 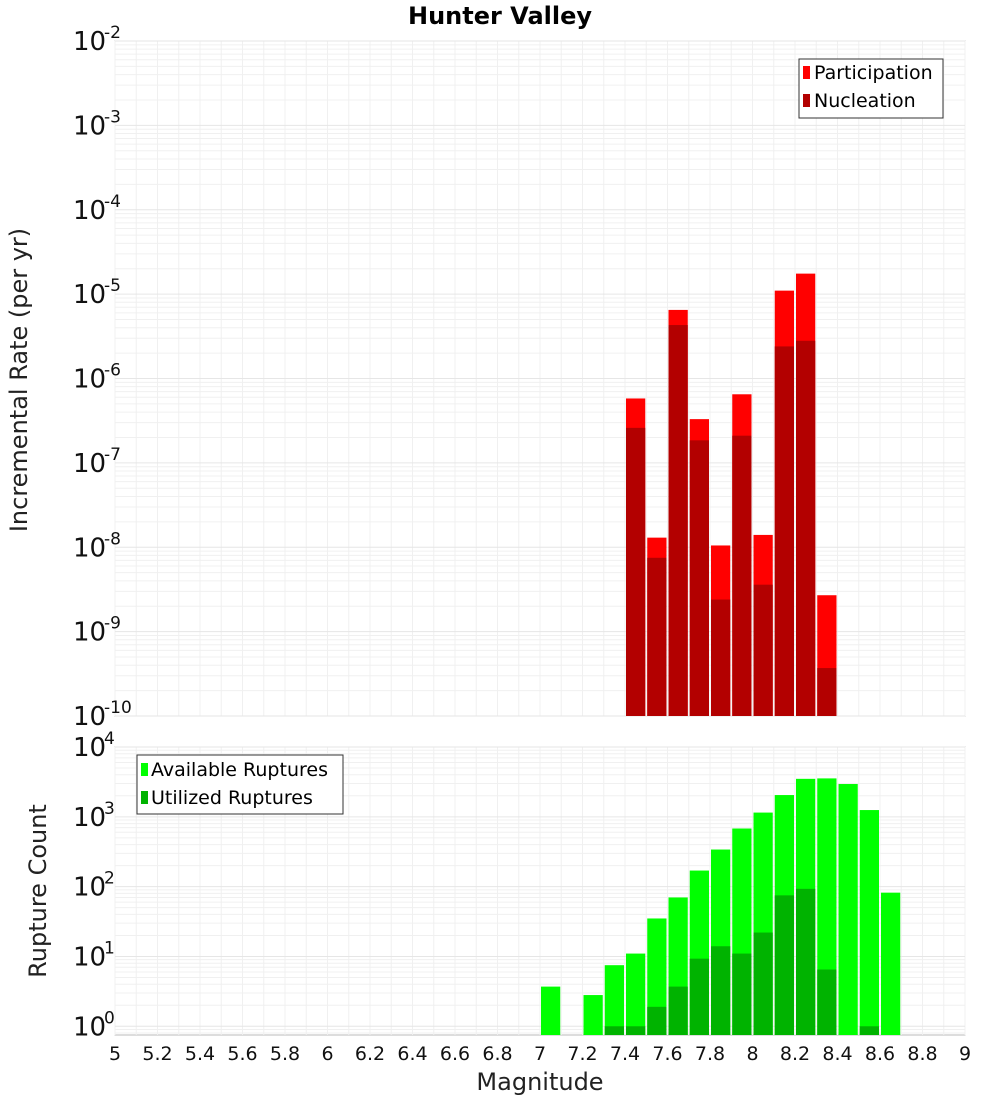 What do you see at coordinates (539, 1082) in the screenshot?
I see `x-axis-label: Magnitude` at bounding box center [539, 1082].